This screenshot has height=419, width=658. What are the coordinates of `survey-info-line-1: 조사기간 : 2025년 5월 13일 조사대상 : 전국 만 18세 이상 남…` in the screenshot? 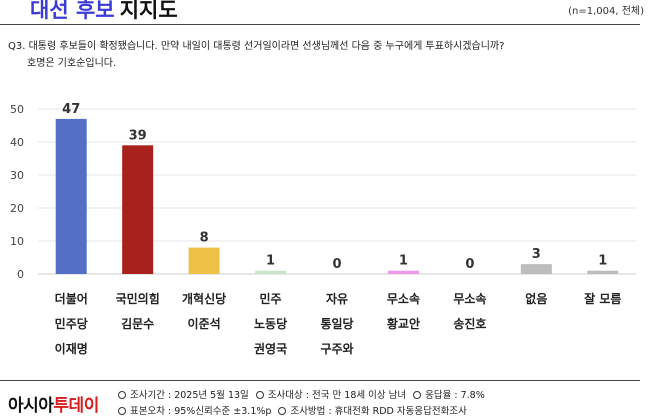 It's located at (301, 394).